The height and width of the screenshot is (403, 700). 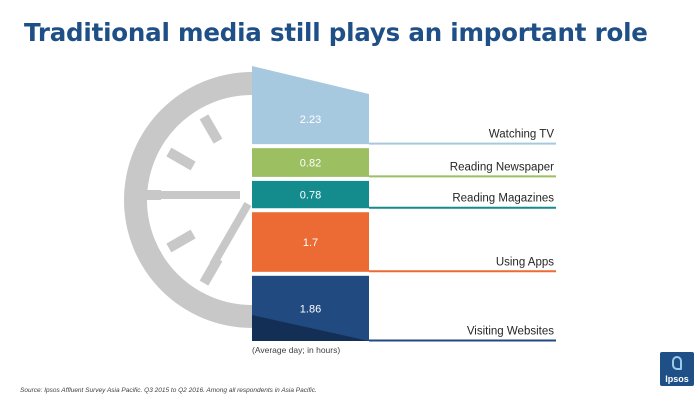 I want to click on bar-value-label: 1.86, so click(x=310, y=309).